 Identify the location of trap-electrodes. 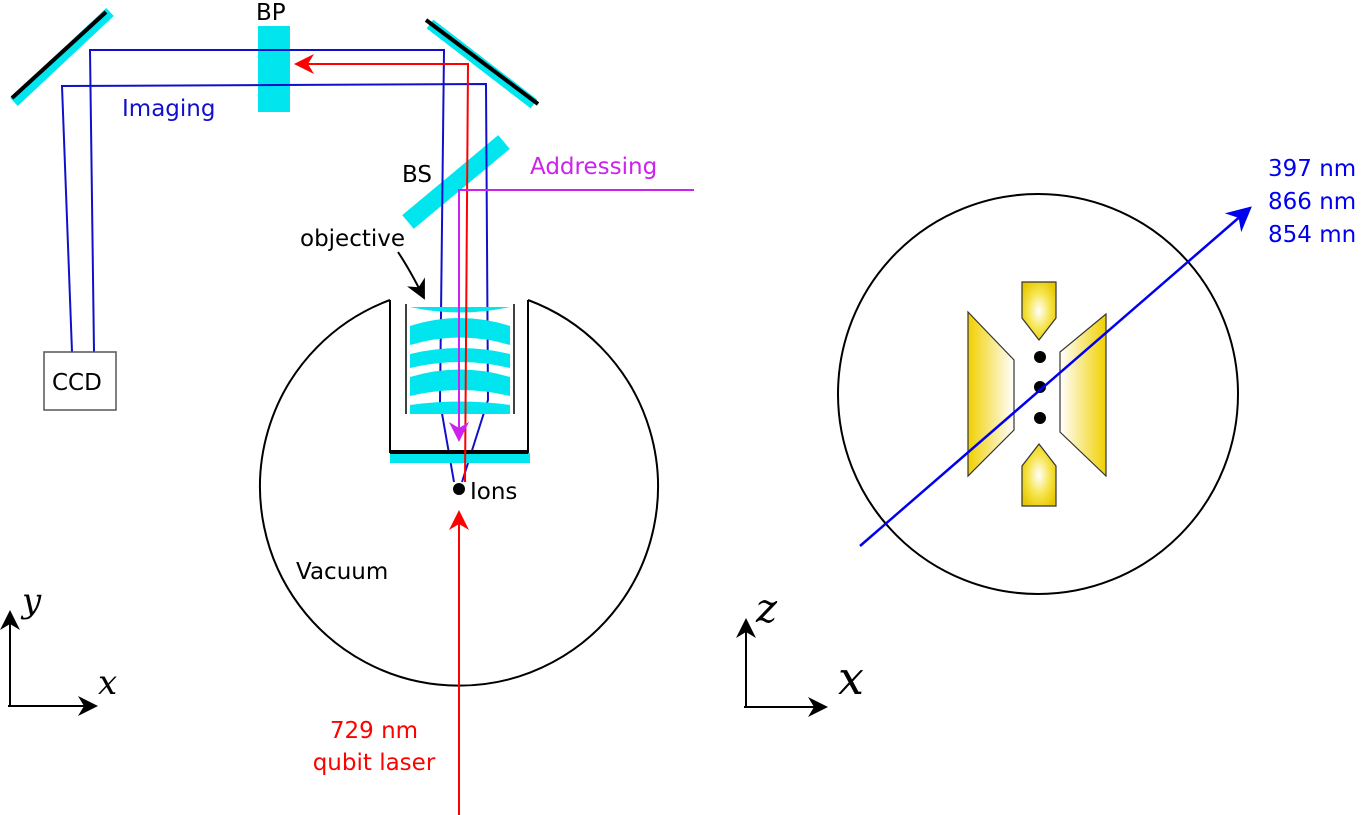
(1037, 394).